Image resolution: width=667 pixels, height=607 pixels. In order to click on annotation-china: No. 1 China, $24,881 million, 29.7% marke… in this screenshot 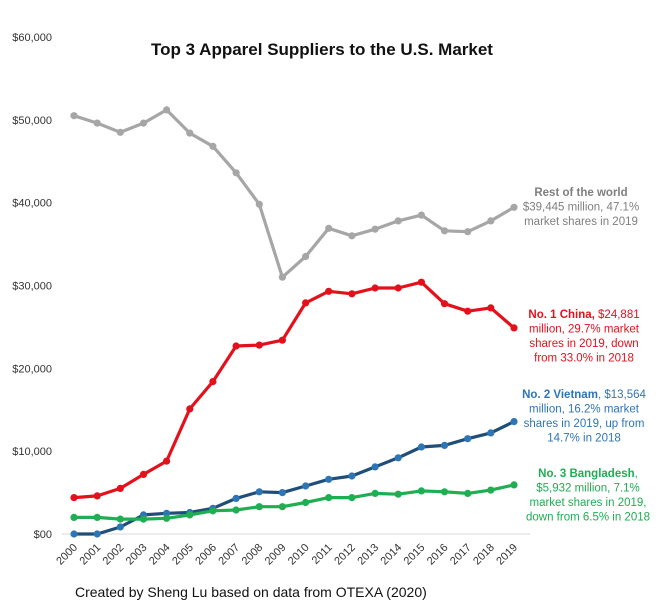, I will do `click(583, 337)`.